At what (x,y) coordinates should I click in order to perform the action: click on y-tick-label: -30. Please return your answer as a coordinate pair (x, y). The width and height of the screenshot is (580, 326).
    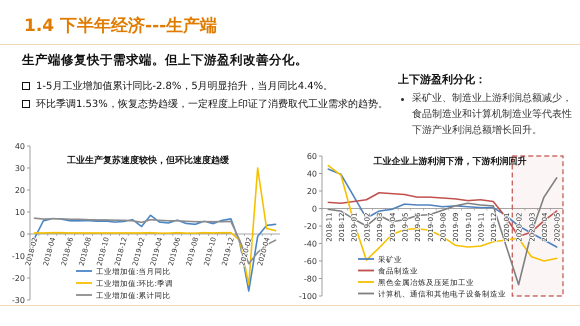
    Looking at the image, I should click on (18, 300).